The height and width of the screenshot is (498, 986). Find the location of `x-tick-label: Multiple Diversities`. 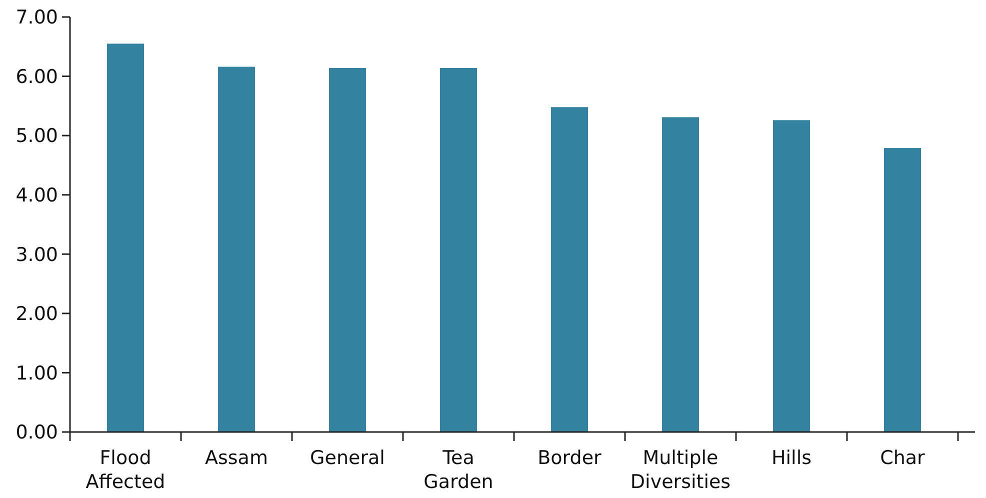

x-tick-label: Multiple Diversities is located at coordinates (680, 470).